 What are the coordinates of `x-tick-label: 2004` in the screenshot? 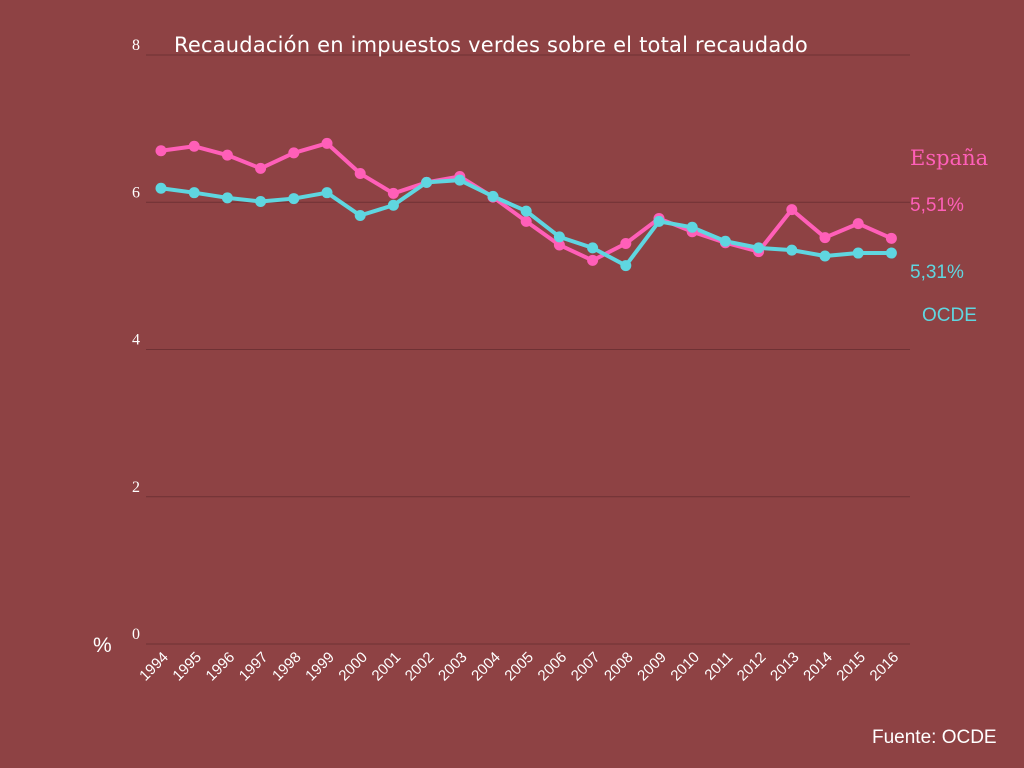 It's located at (486, 667).